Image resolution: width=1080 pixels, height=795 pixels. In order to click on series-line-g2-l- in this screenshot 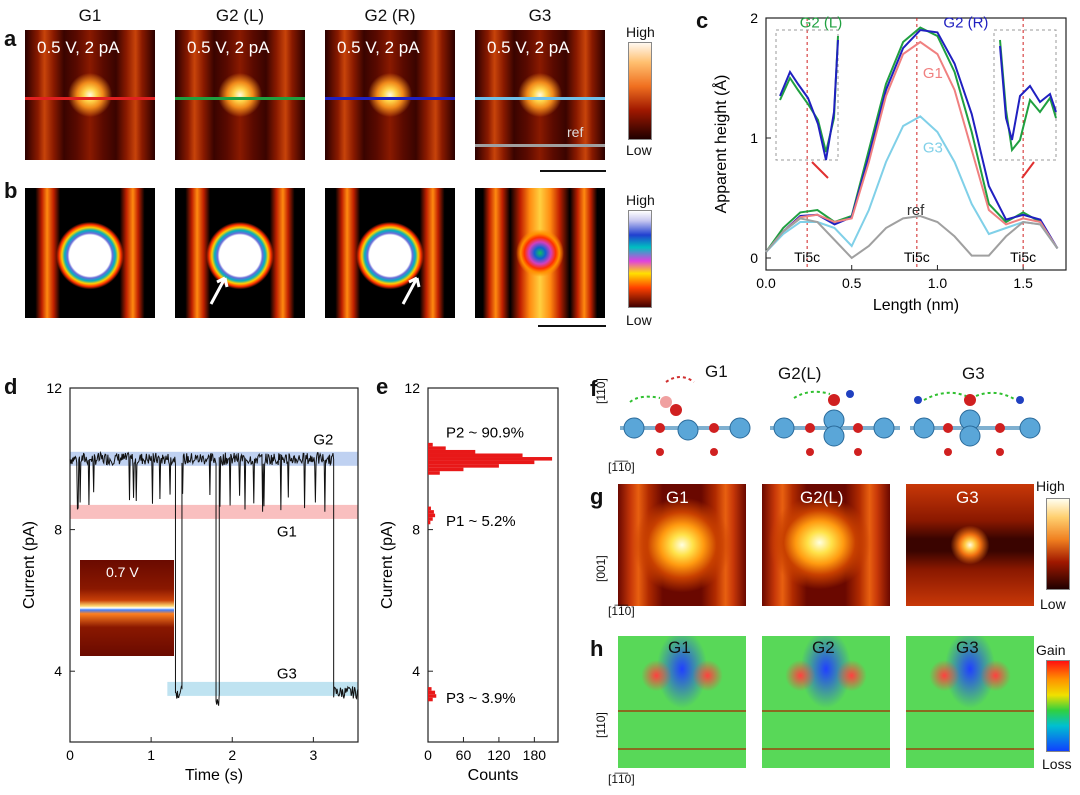, I will do `click(912, 139)`.